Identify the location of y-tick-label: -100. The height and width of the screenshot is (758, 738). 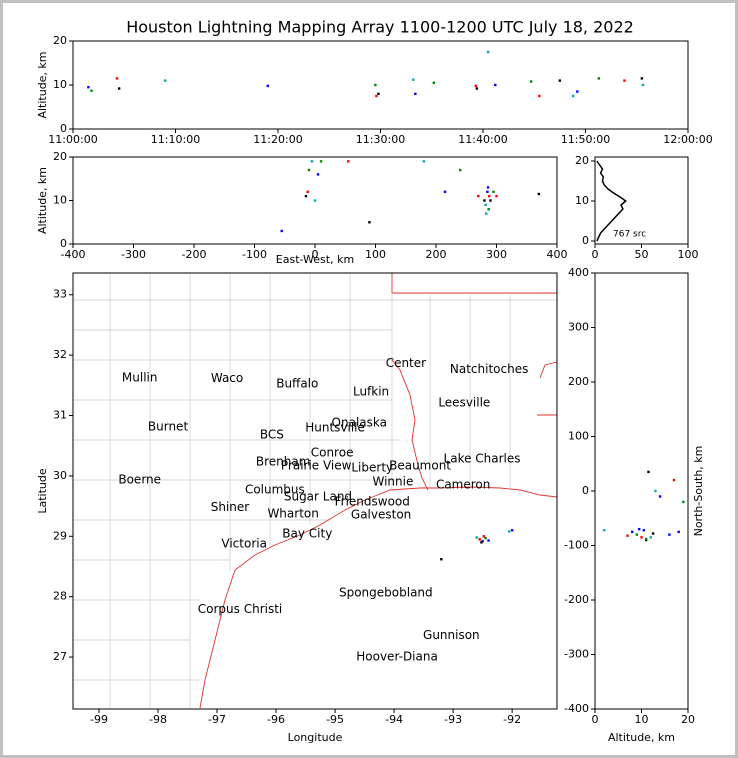
(576, 545).